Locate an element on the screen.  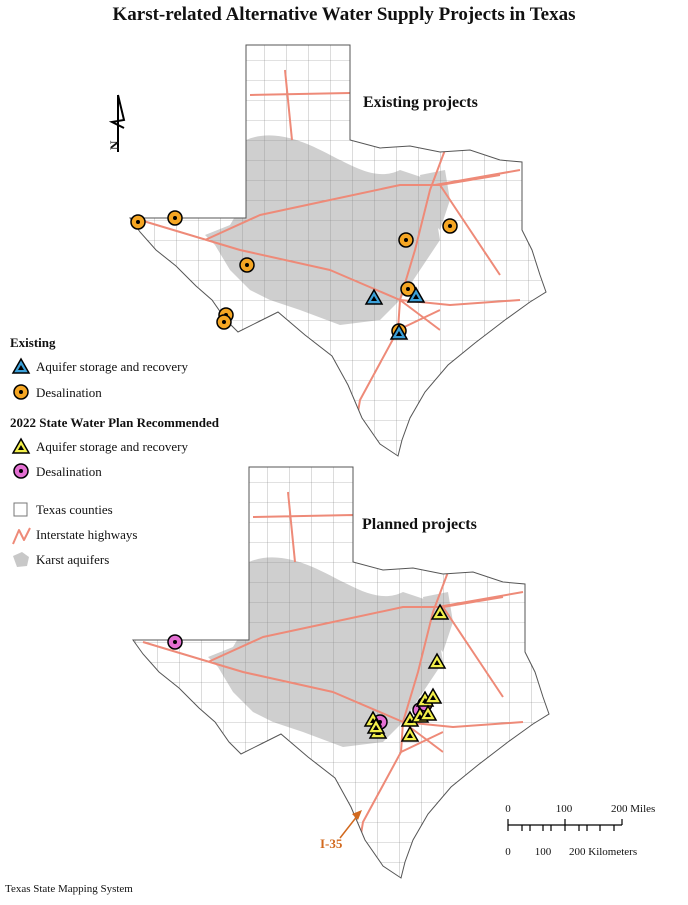
scale-bar: 0 100 200 Miles 0 100 200 Kilometers is located at coordinates (580, 830).